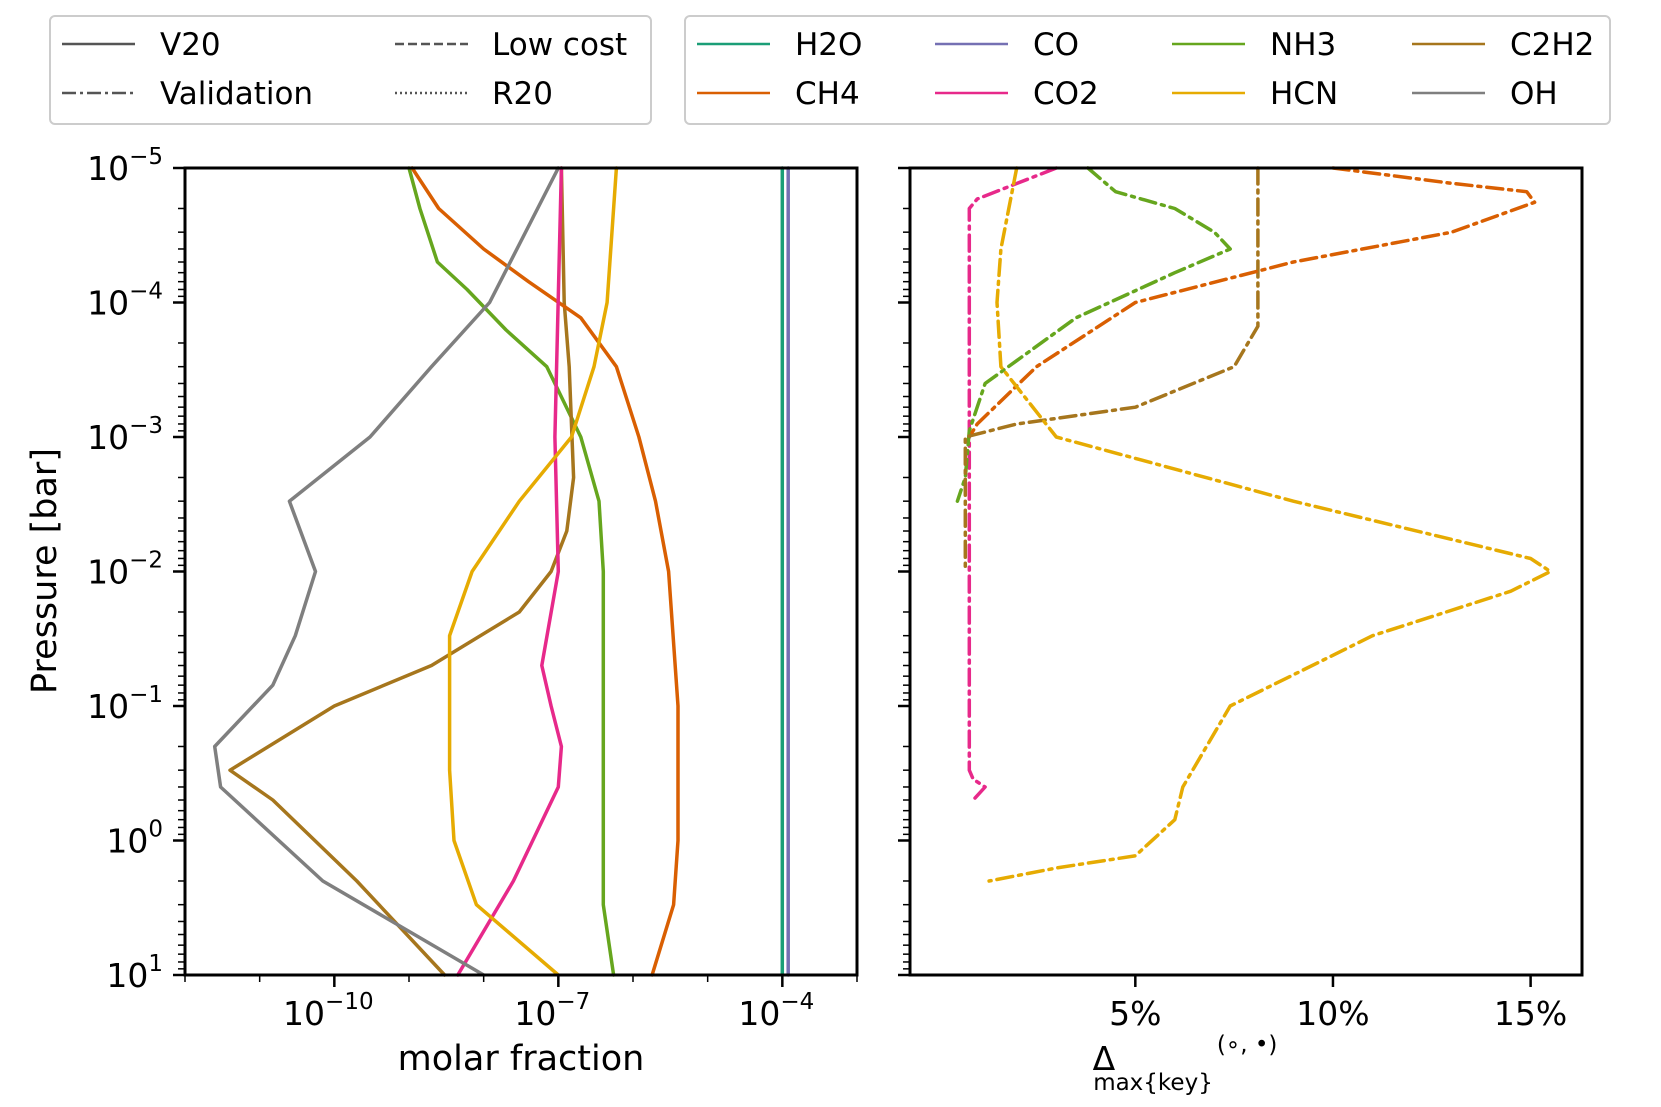 This screenshot has height=1107, width=1661. I want to click on left-series-ch4, so click(545, 571).